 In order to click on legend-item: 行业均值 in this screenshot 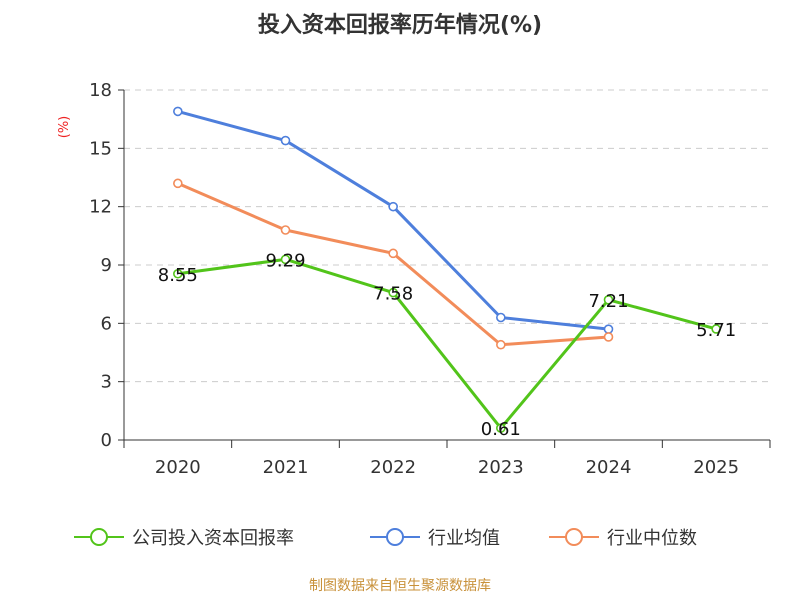, I will do `click(435, 538)`.